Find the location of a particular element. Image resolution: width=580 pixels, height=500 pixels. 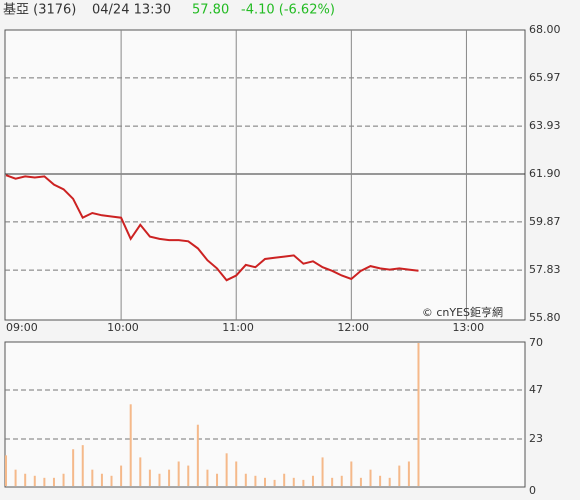

y-tick-label: 55.80 is located at coordinates (545, 317).